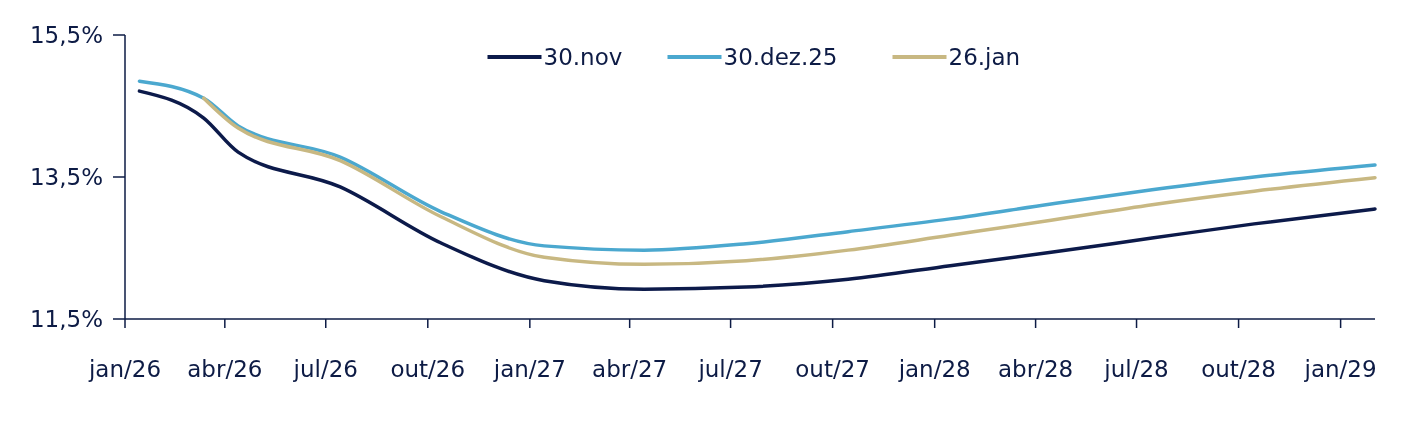 This screenshot has height=421, width=1404. What do you see at coordinates (66, 319) in the screenshot?
I see `y-tick-label: 11,5%` at bounding box center [66, 319].